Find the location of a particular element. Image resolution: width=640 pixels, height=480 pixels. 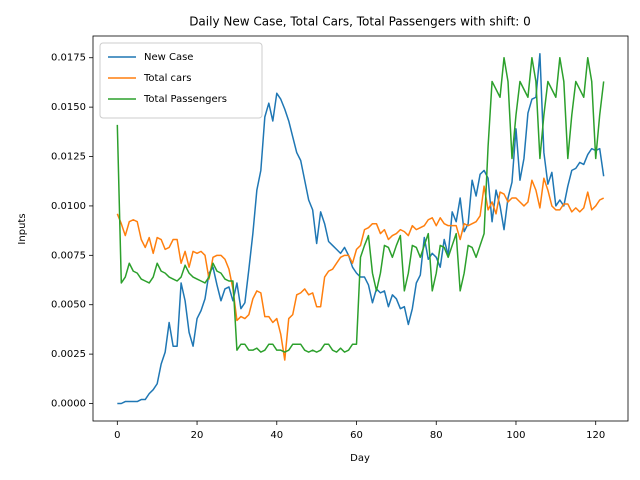

x-tick-label: 80 is located at coordinates (436, 435).